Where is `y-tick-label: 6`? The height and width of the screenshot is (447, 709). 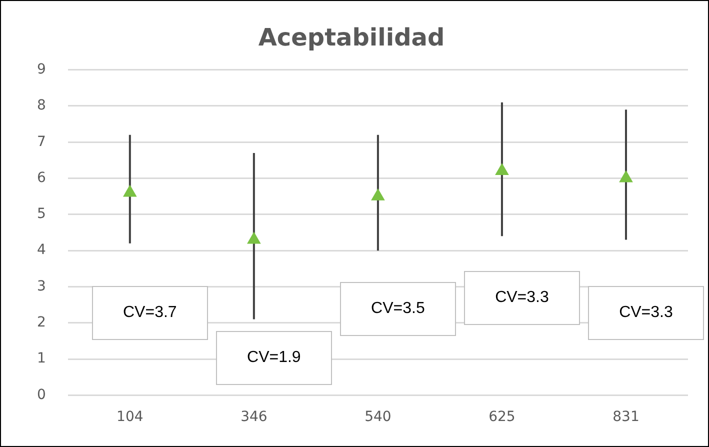
y-tick-label: 6 is located at coordinates (41, 178).